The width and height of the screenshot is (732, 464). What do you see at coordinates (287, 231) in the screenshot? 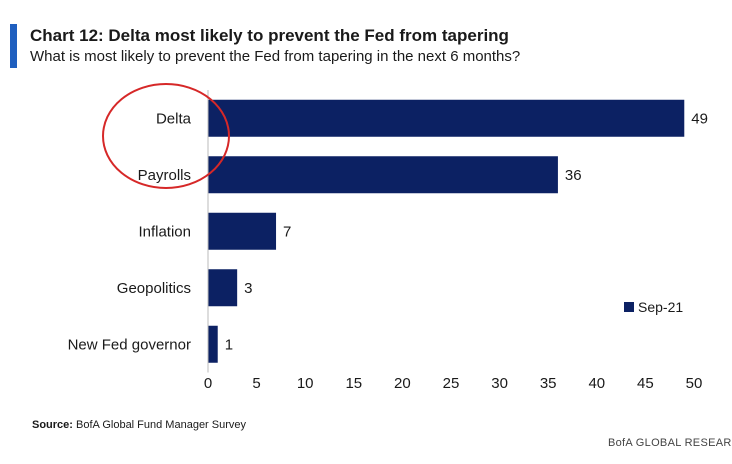
I see `value-label: 7` at bounding box center [287, 231].